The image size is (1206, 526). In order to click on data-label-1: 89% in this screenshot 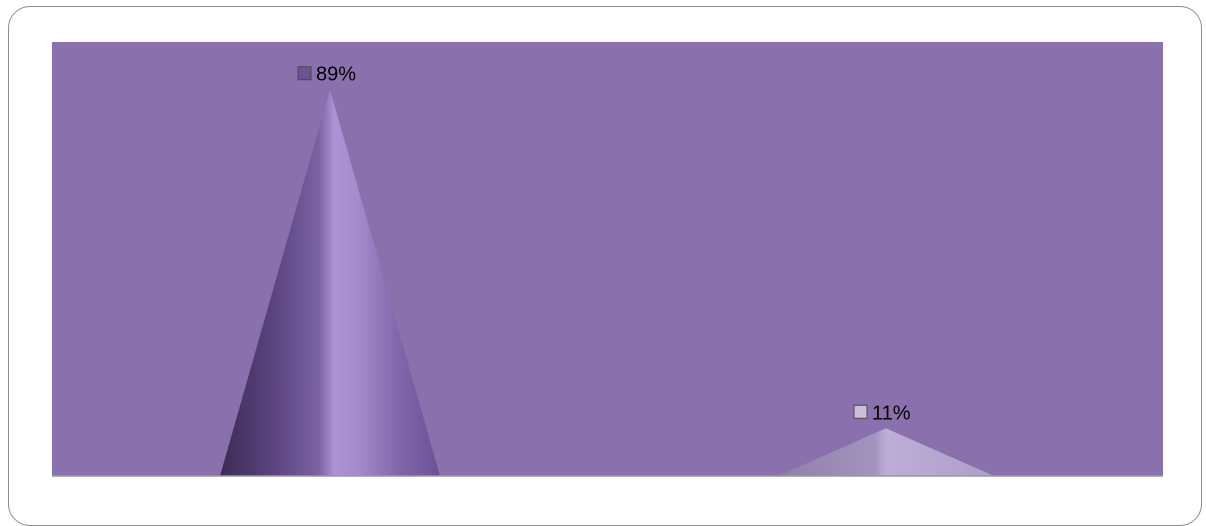, I will do `click(336, 75)`.